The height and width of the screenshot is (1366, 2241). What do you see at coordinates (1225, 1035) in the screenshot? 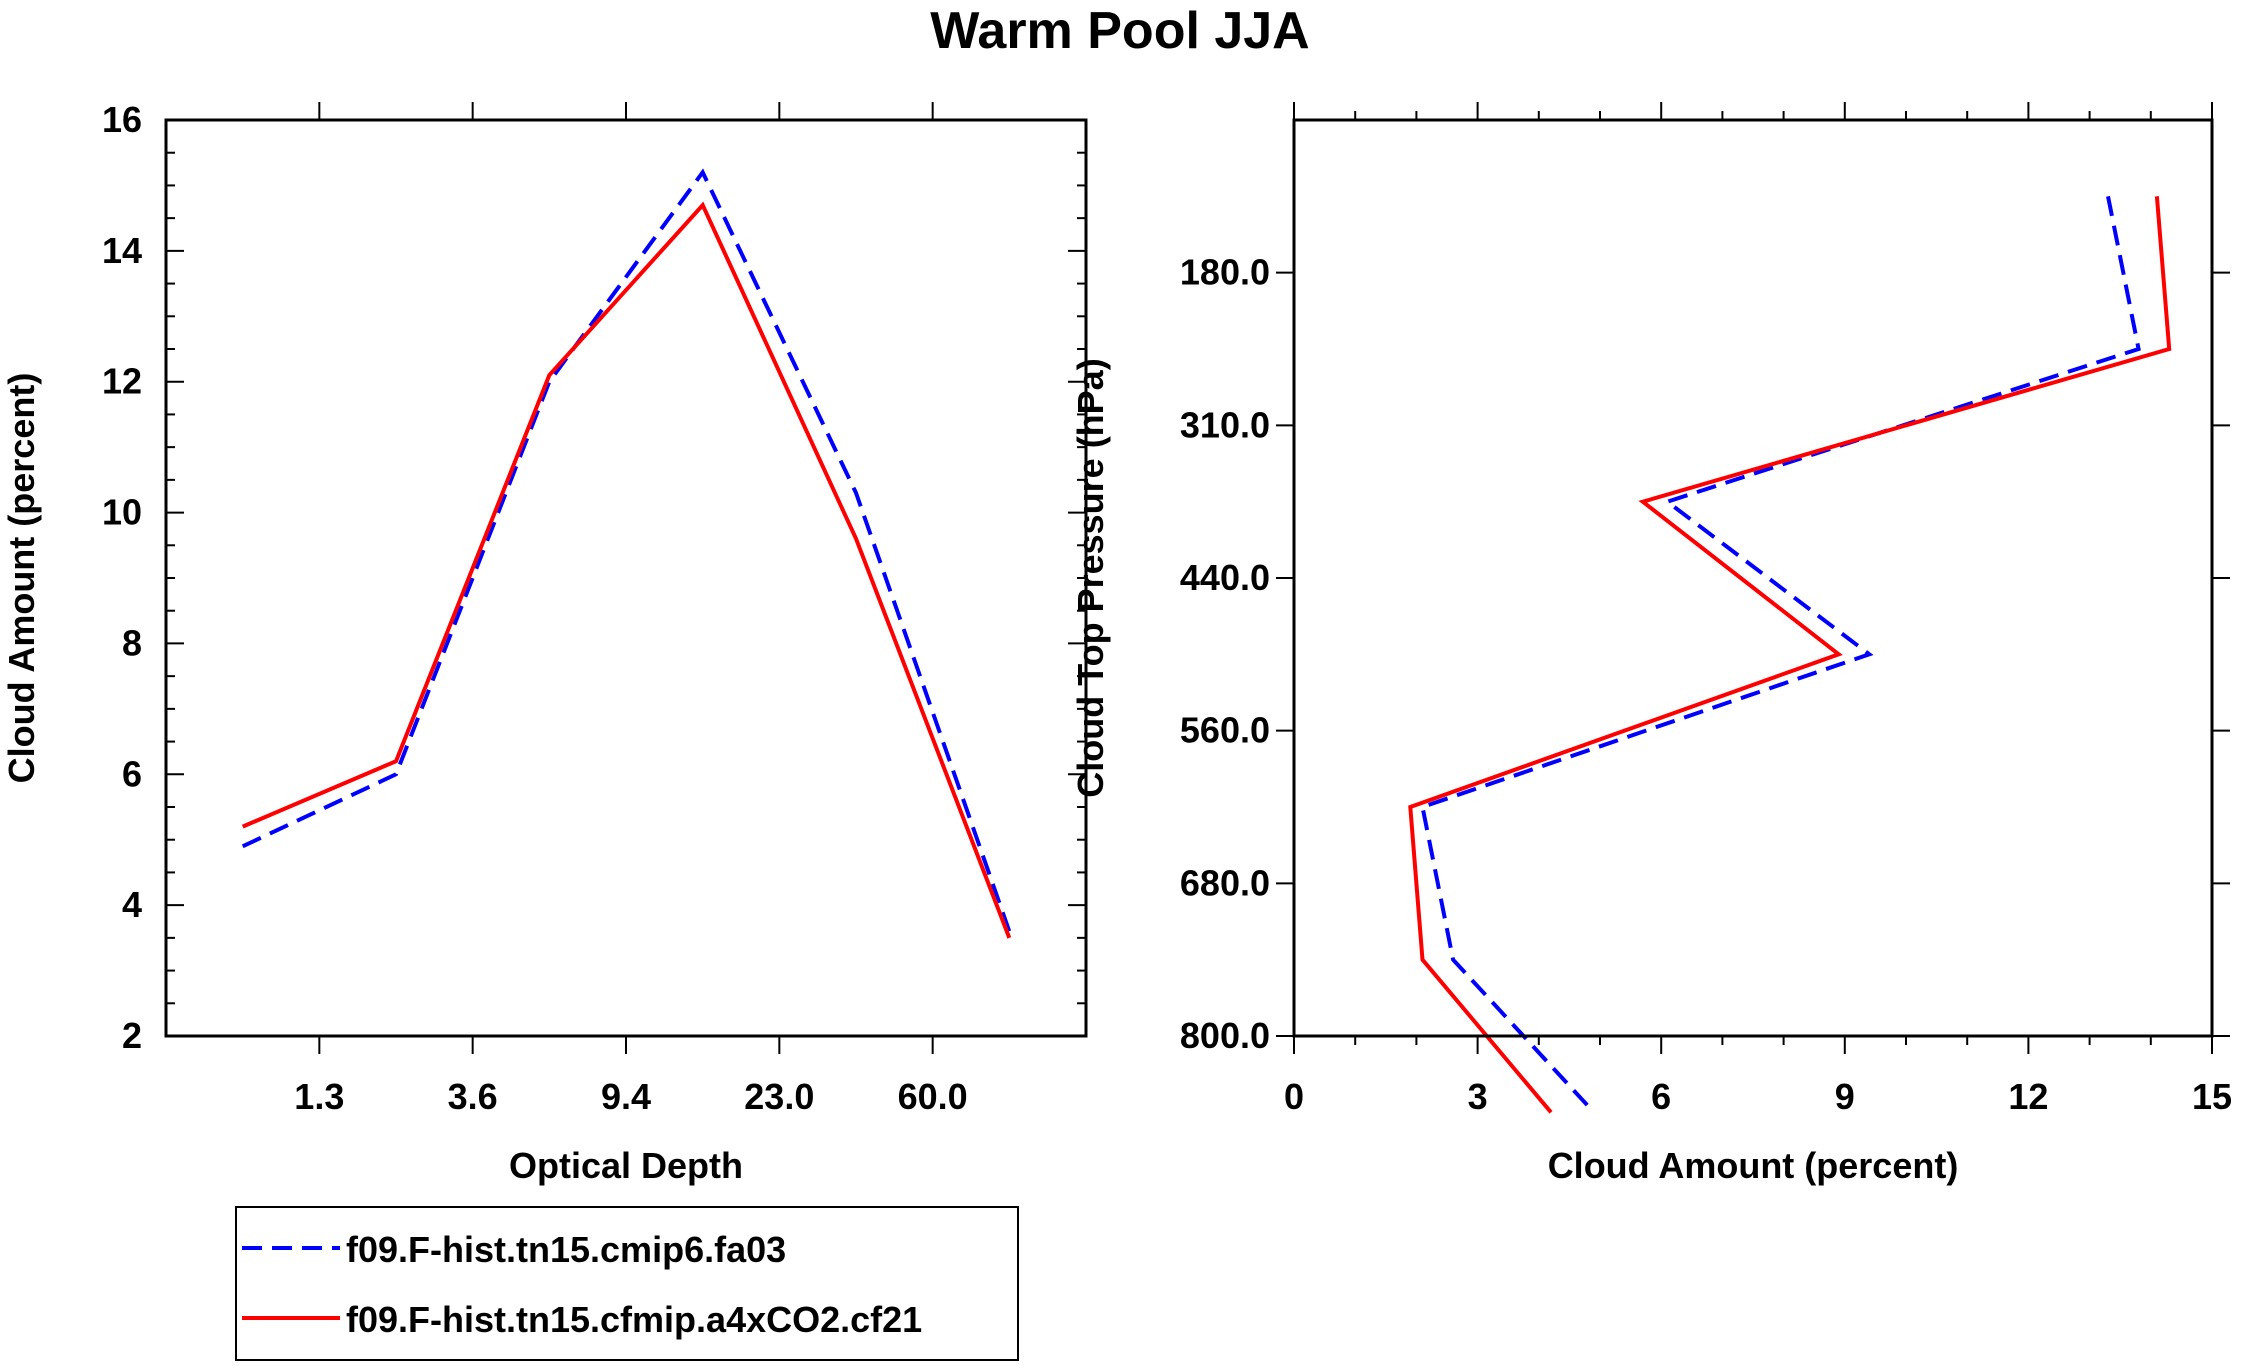
I see `right-y-tick-label: 800.0` at bounding box center [1225, 1035].